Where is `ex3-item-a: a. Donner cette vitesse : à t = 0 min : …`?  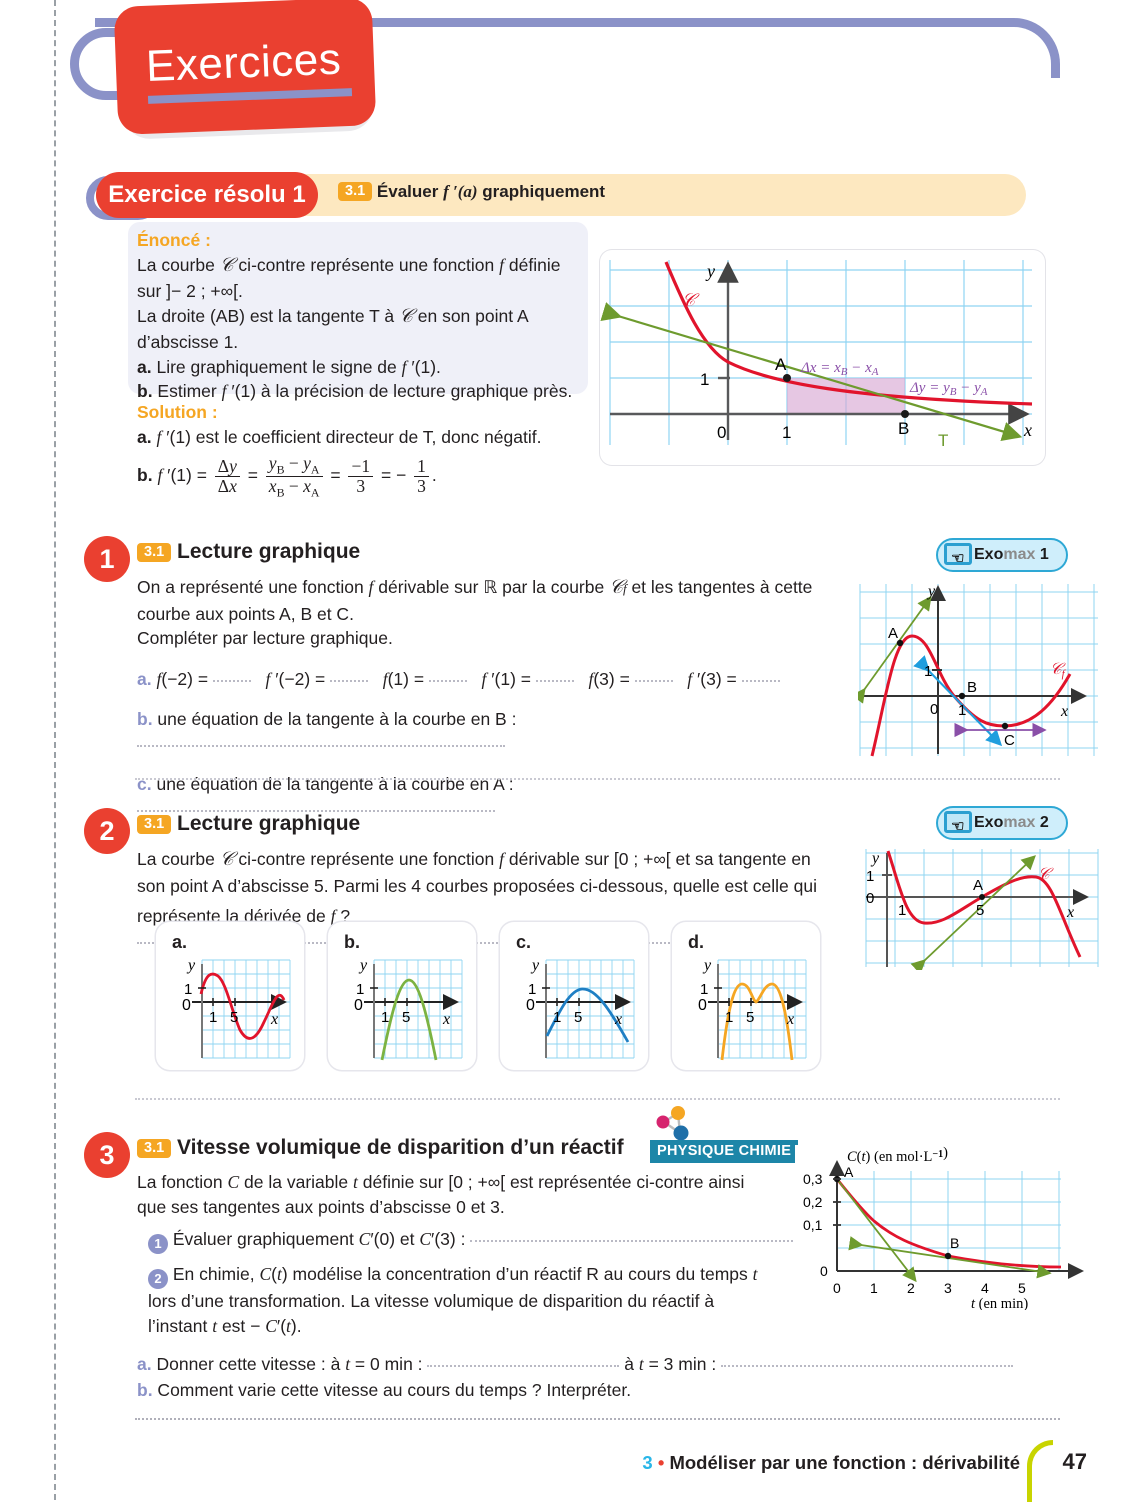 ex3-item-a: a. Donner cette vitesse : à t = 0 min : … is located at coordinates (587, 1365).